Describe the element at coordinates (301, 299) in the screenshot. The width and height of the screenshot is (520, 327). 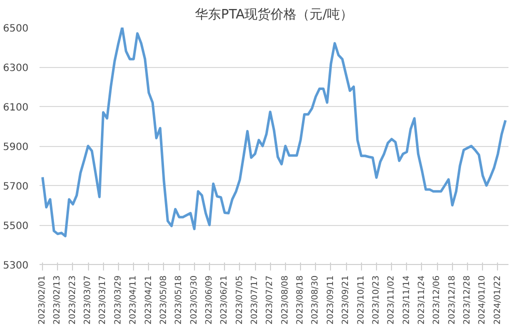
I see `x-tick-label: 2023/08/18` at that location.